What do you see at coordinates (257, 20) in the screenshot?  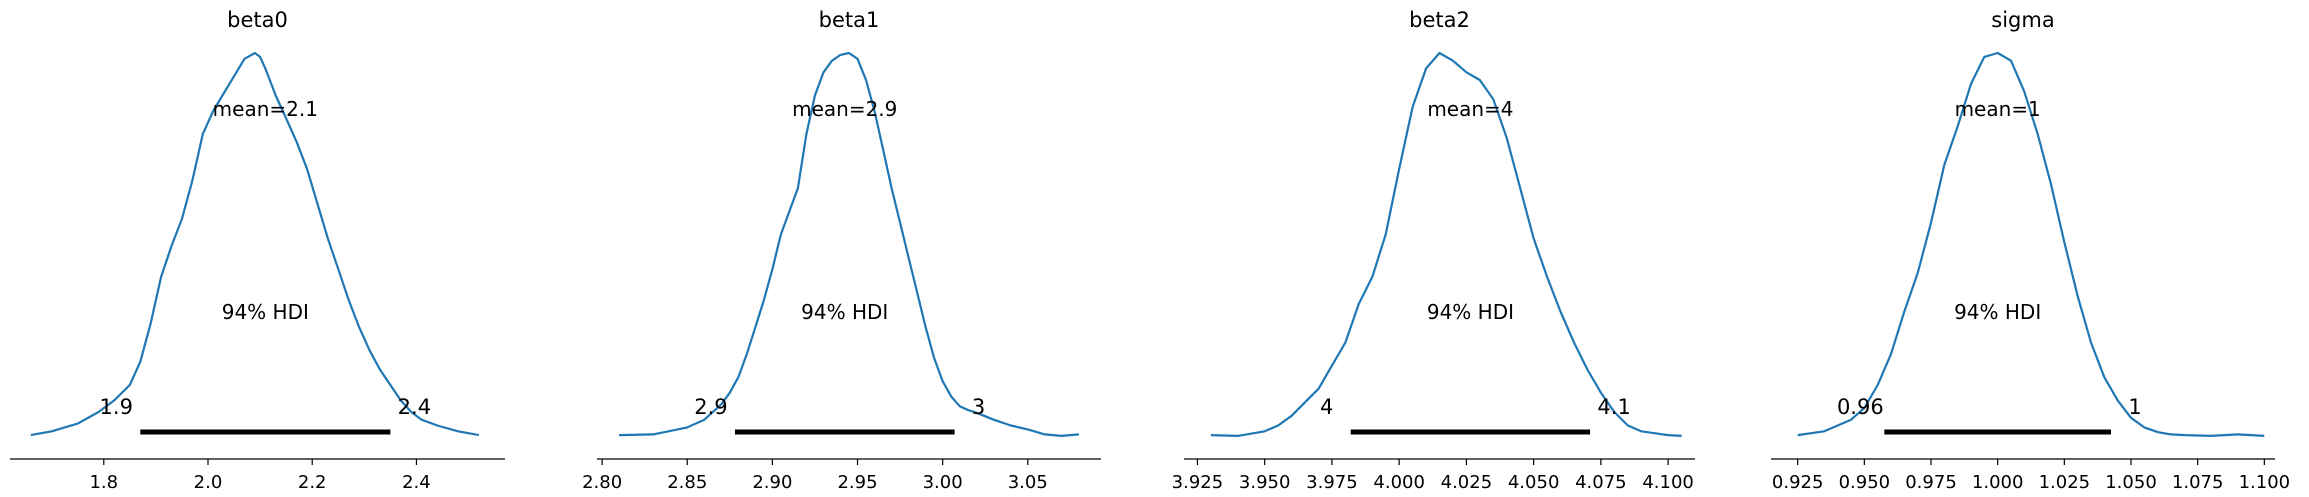 I see `panel-title: beta0` at bounding box center [257, 20].